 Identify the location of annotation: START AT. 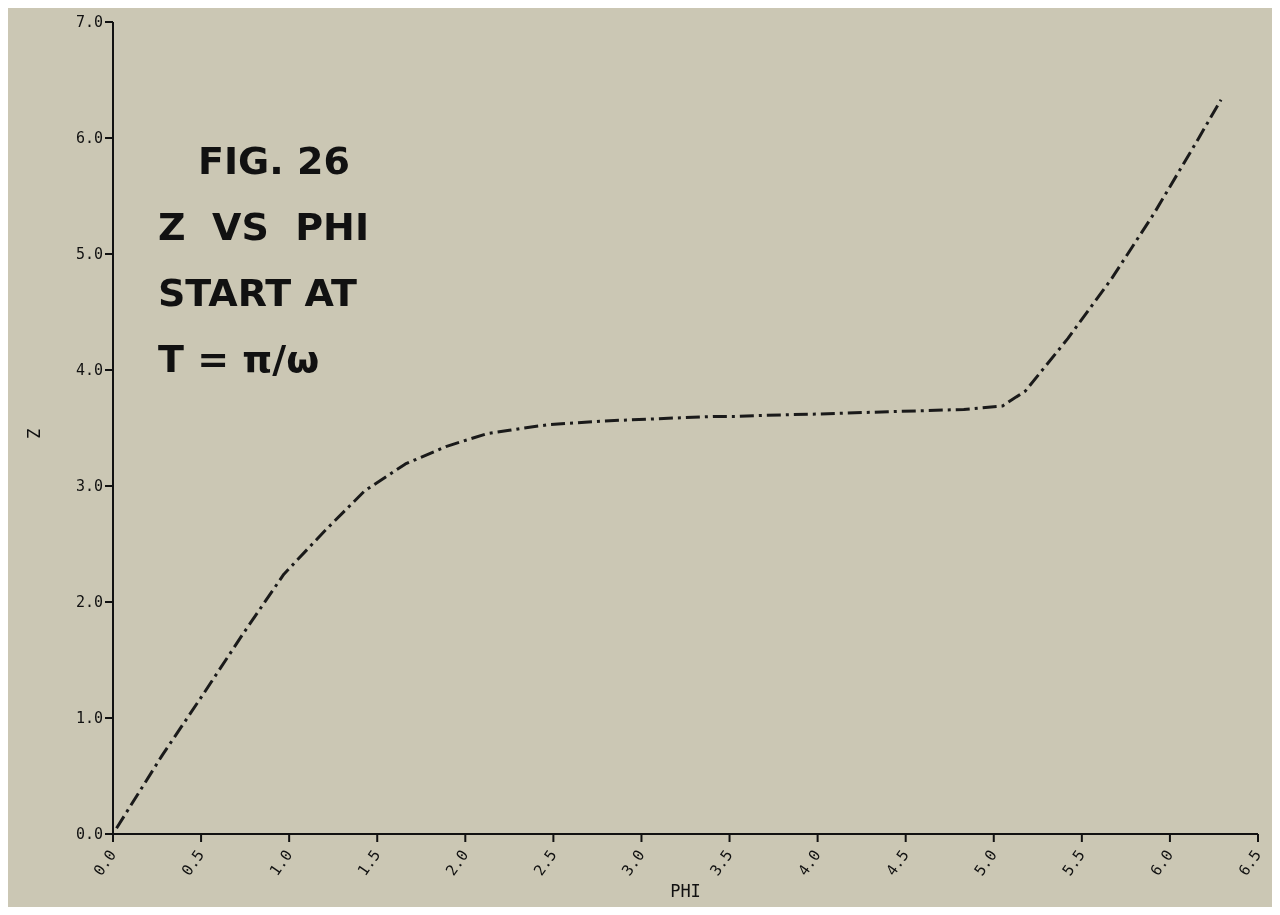
(258, 293).